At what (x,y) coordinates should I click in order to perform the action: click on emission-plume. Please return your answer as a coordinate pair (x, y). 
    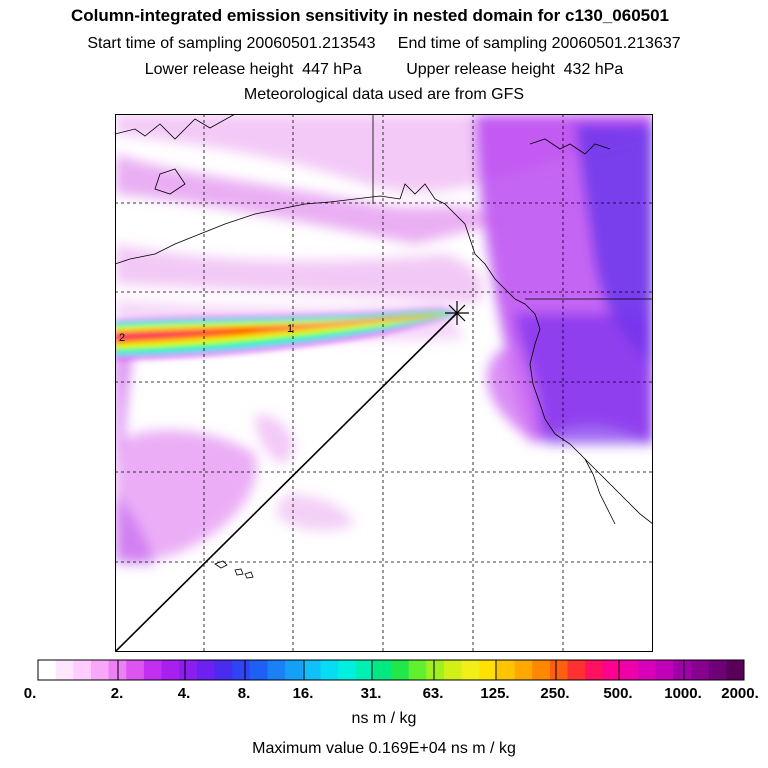
    Looking at the image, I should click on (286, 334).